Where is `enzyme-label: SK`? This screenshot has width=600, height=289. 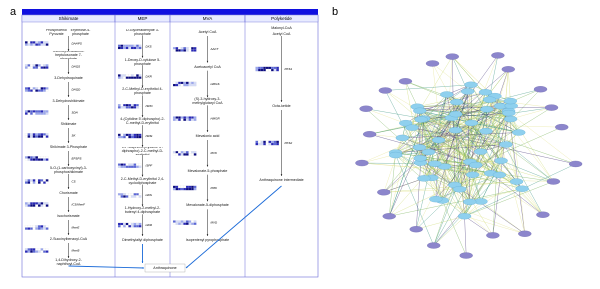 enzyme-label: SK is located at coordinates (74, 135).